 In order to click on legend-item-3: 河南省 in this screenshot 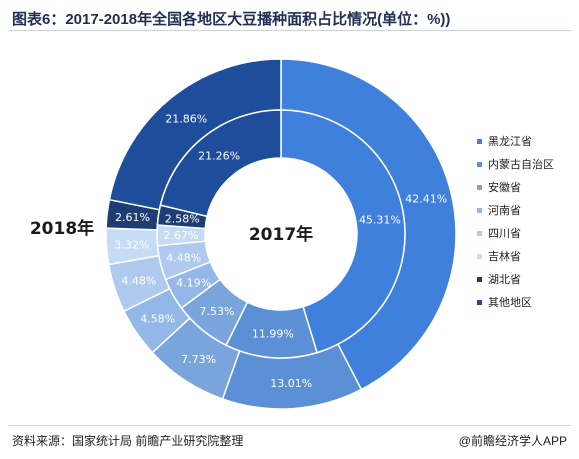, I will do `click(504, 210)`.